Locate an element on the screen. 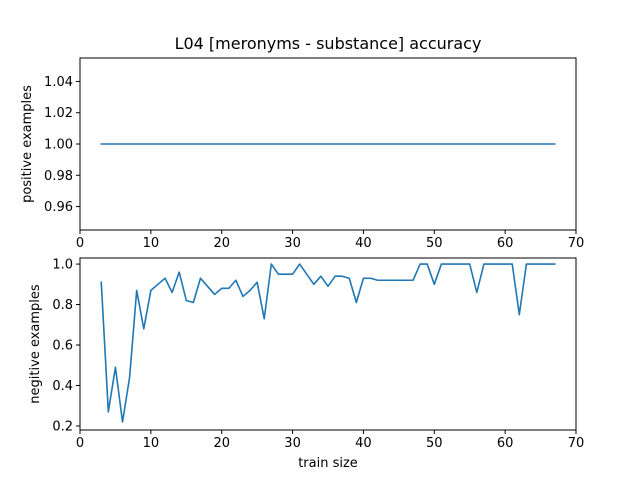 The image size is (640, 480). y-tick-label: 0.2 is located at coordinates (62, 426).